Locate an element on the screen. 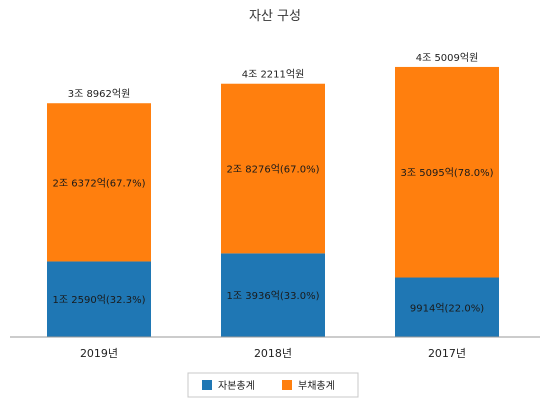 The height and width of the screenshot is (401, 550). total-label: 3조 8962억원 is located at coordinates (99, 94).